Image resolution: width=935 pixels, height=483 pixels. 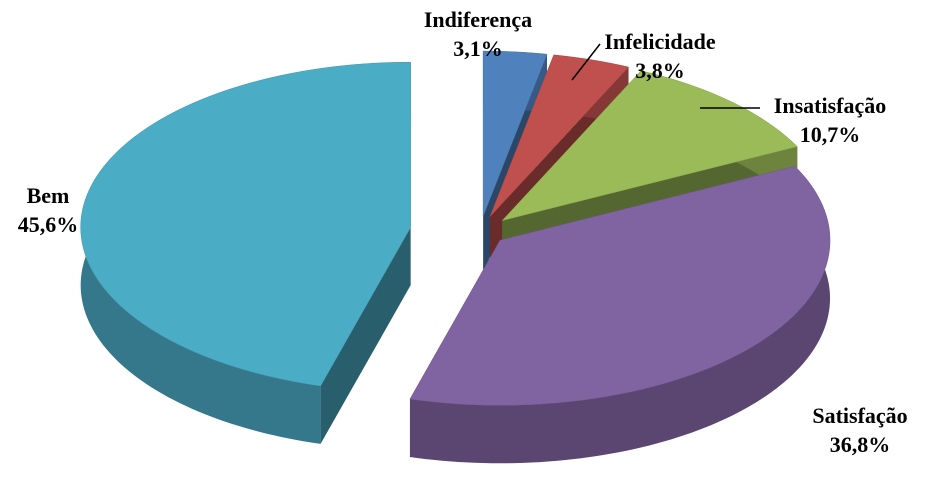 I want to click on slice-side, so click(x=365, y=335).